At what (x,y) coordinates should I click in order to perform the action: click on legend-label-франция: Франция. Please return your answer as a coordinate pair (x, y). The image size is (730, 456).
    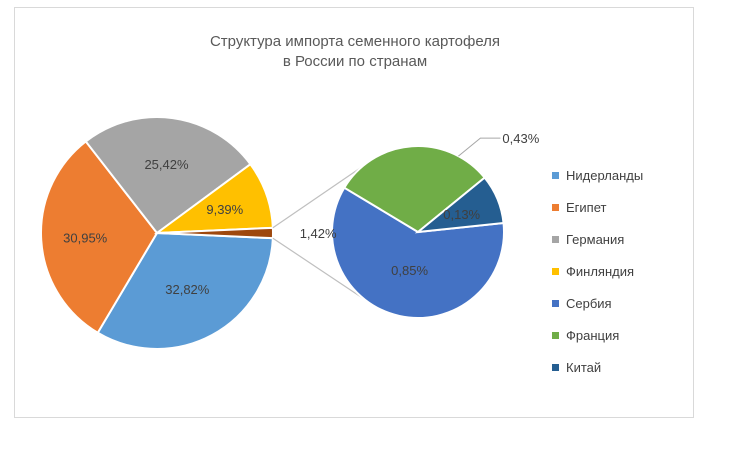
    Looking at the image, I should click on (592, 335).